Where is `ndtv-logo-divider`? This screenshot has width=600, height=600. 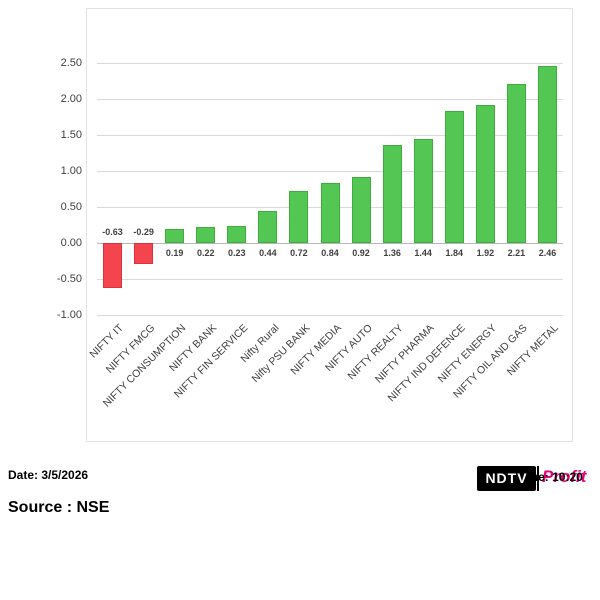 ndtv-logo-divider is located at coordinates (538, 478).